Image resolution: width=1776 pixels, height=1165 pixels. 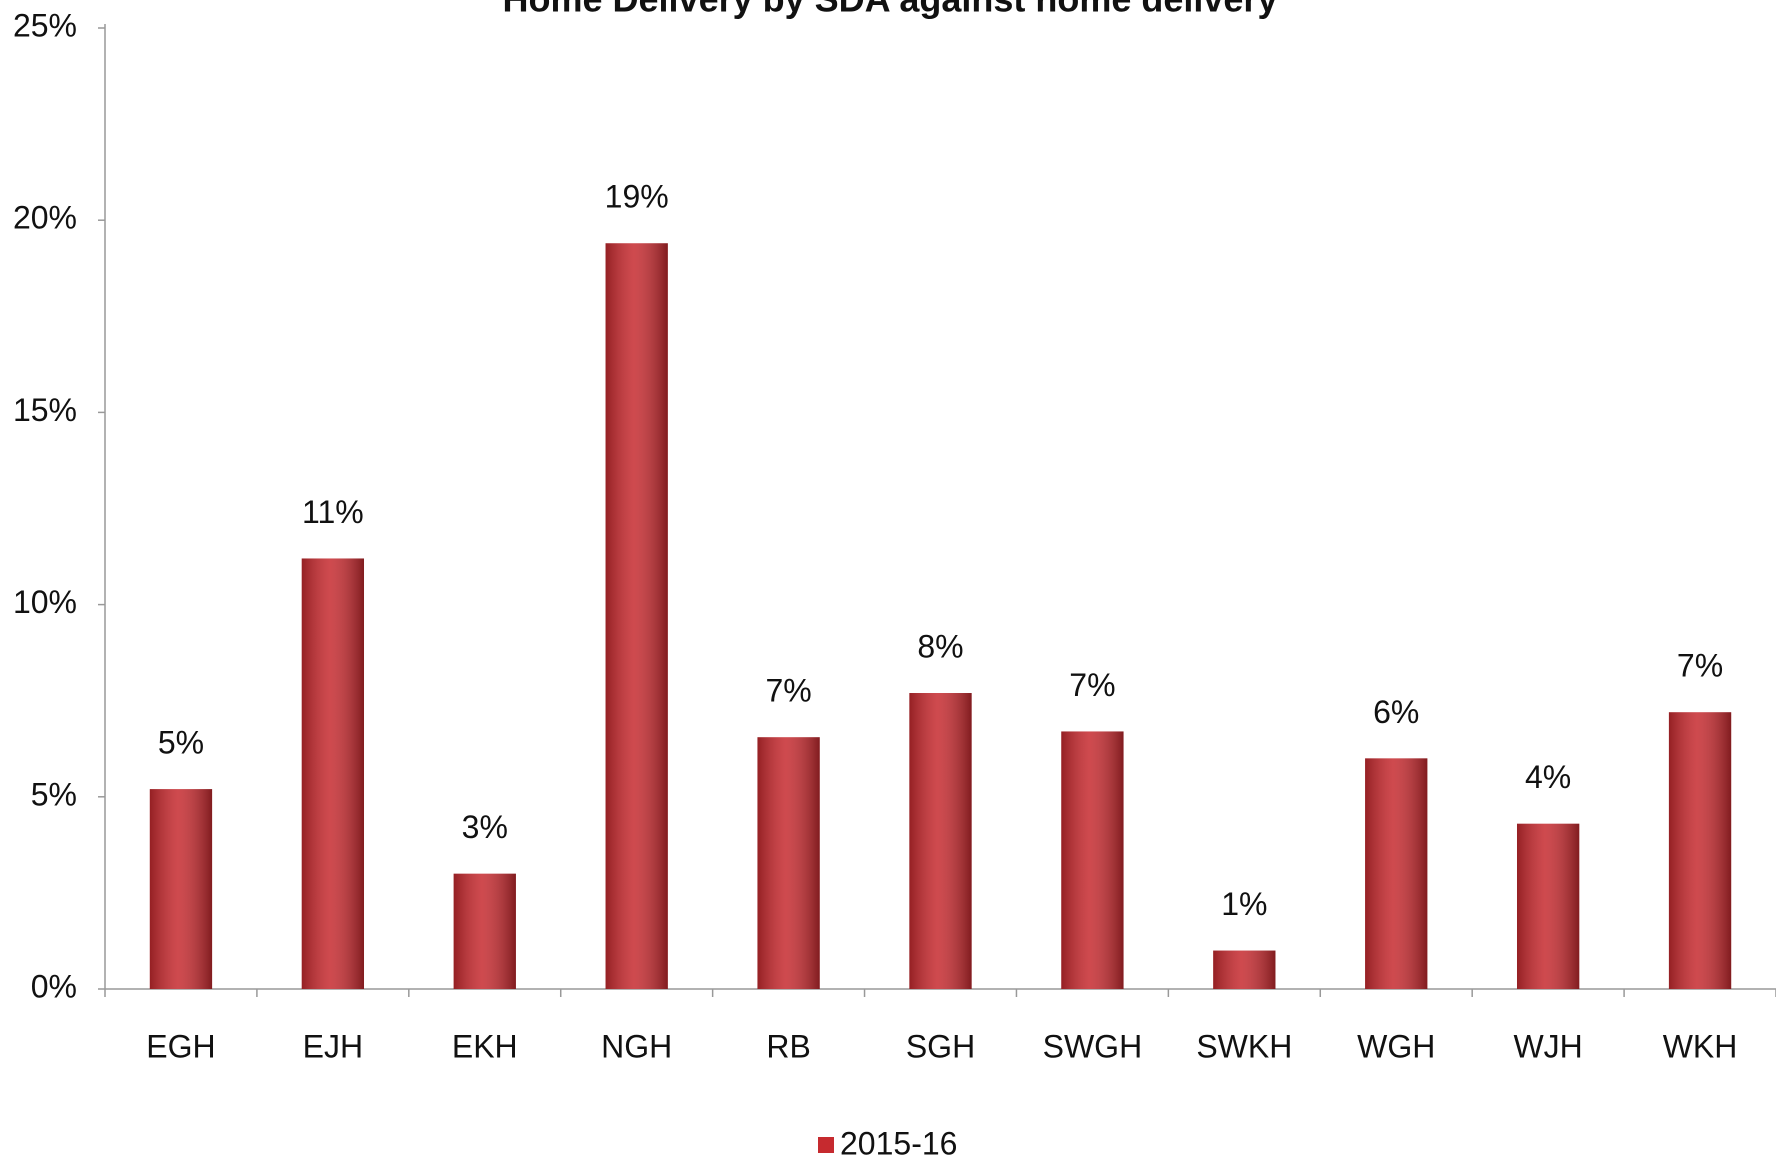 What do you see at coordinates (1093, 1046) in the screenshot?
I see `x-tick-label: SWGH` at bounding box center [1093, 1046].